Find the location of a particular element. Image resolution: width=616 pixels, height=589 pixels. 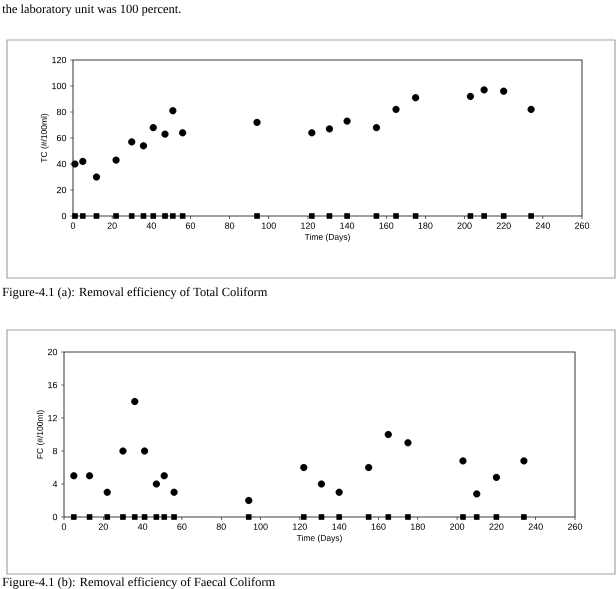

x-axis-title: Time (Days) is located at coordinates (319, 538).